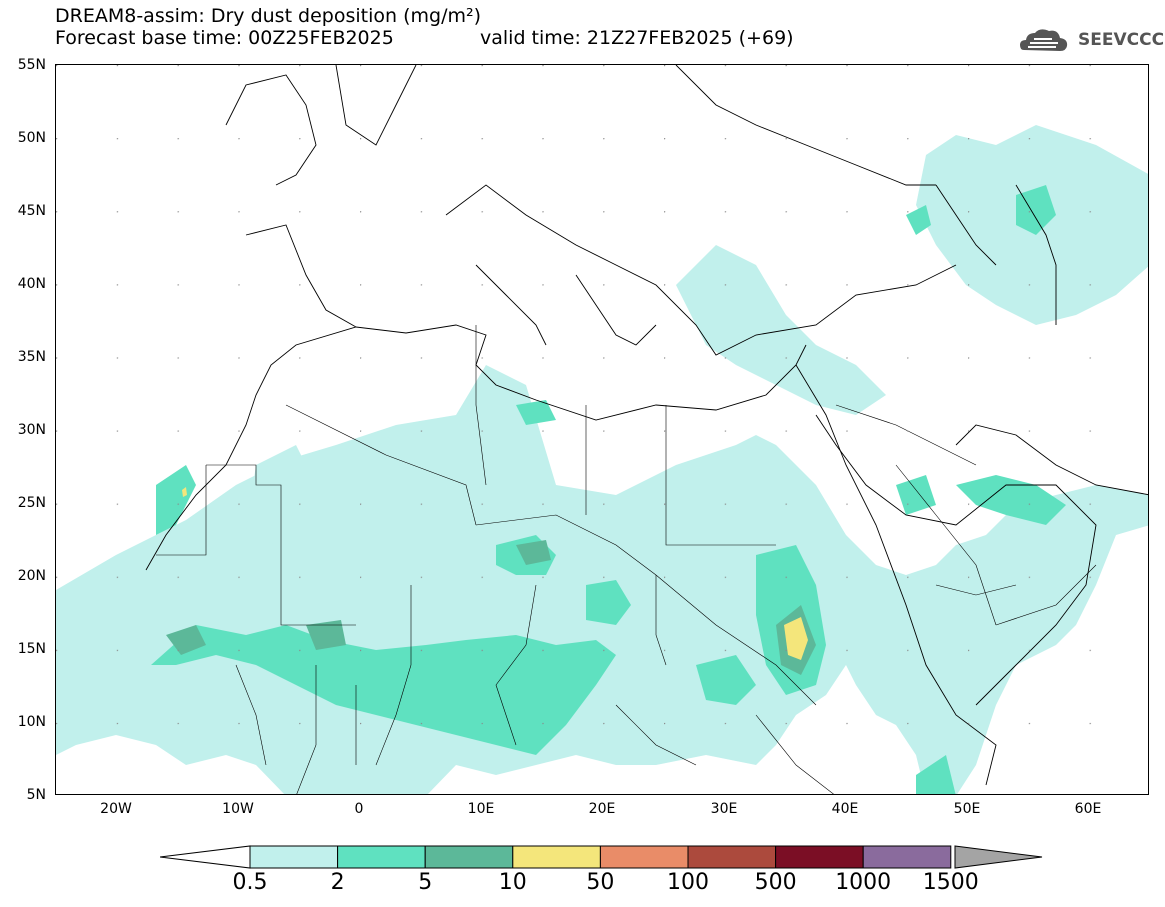  I want to click on forecast-base-time: Forecast base time: 00Z25FEB2025, so click(224, 38).